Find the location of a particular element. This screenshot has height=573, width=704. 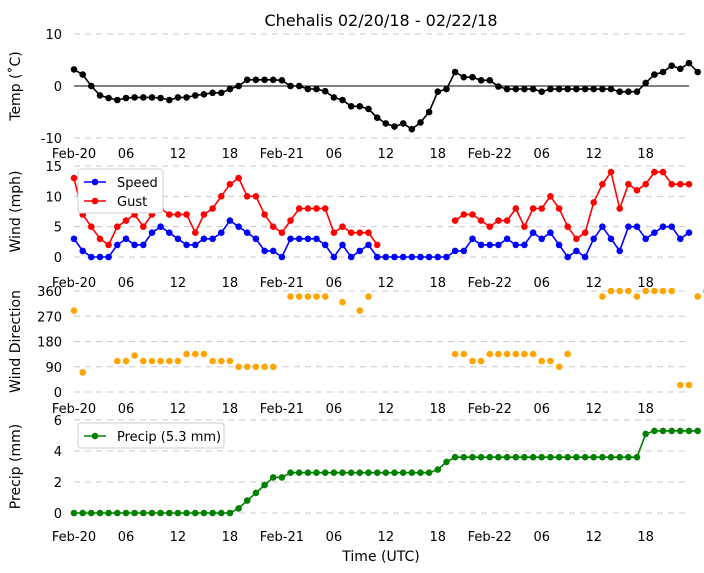

chart-title: Chehalis 02/20/18 - 02/22/18 is located at coordinates (380, 20).